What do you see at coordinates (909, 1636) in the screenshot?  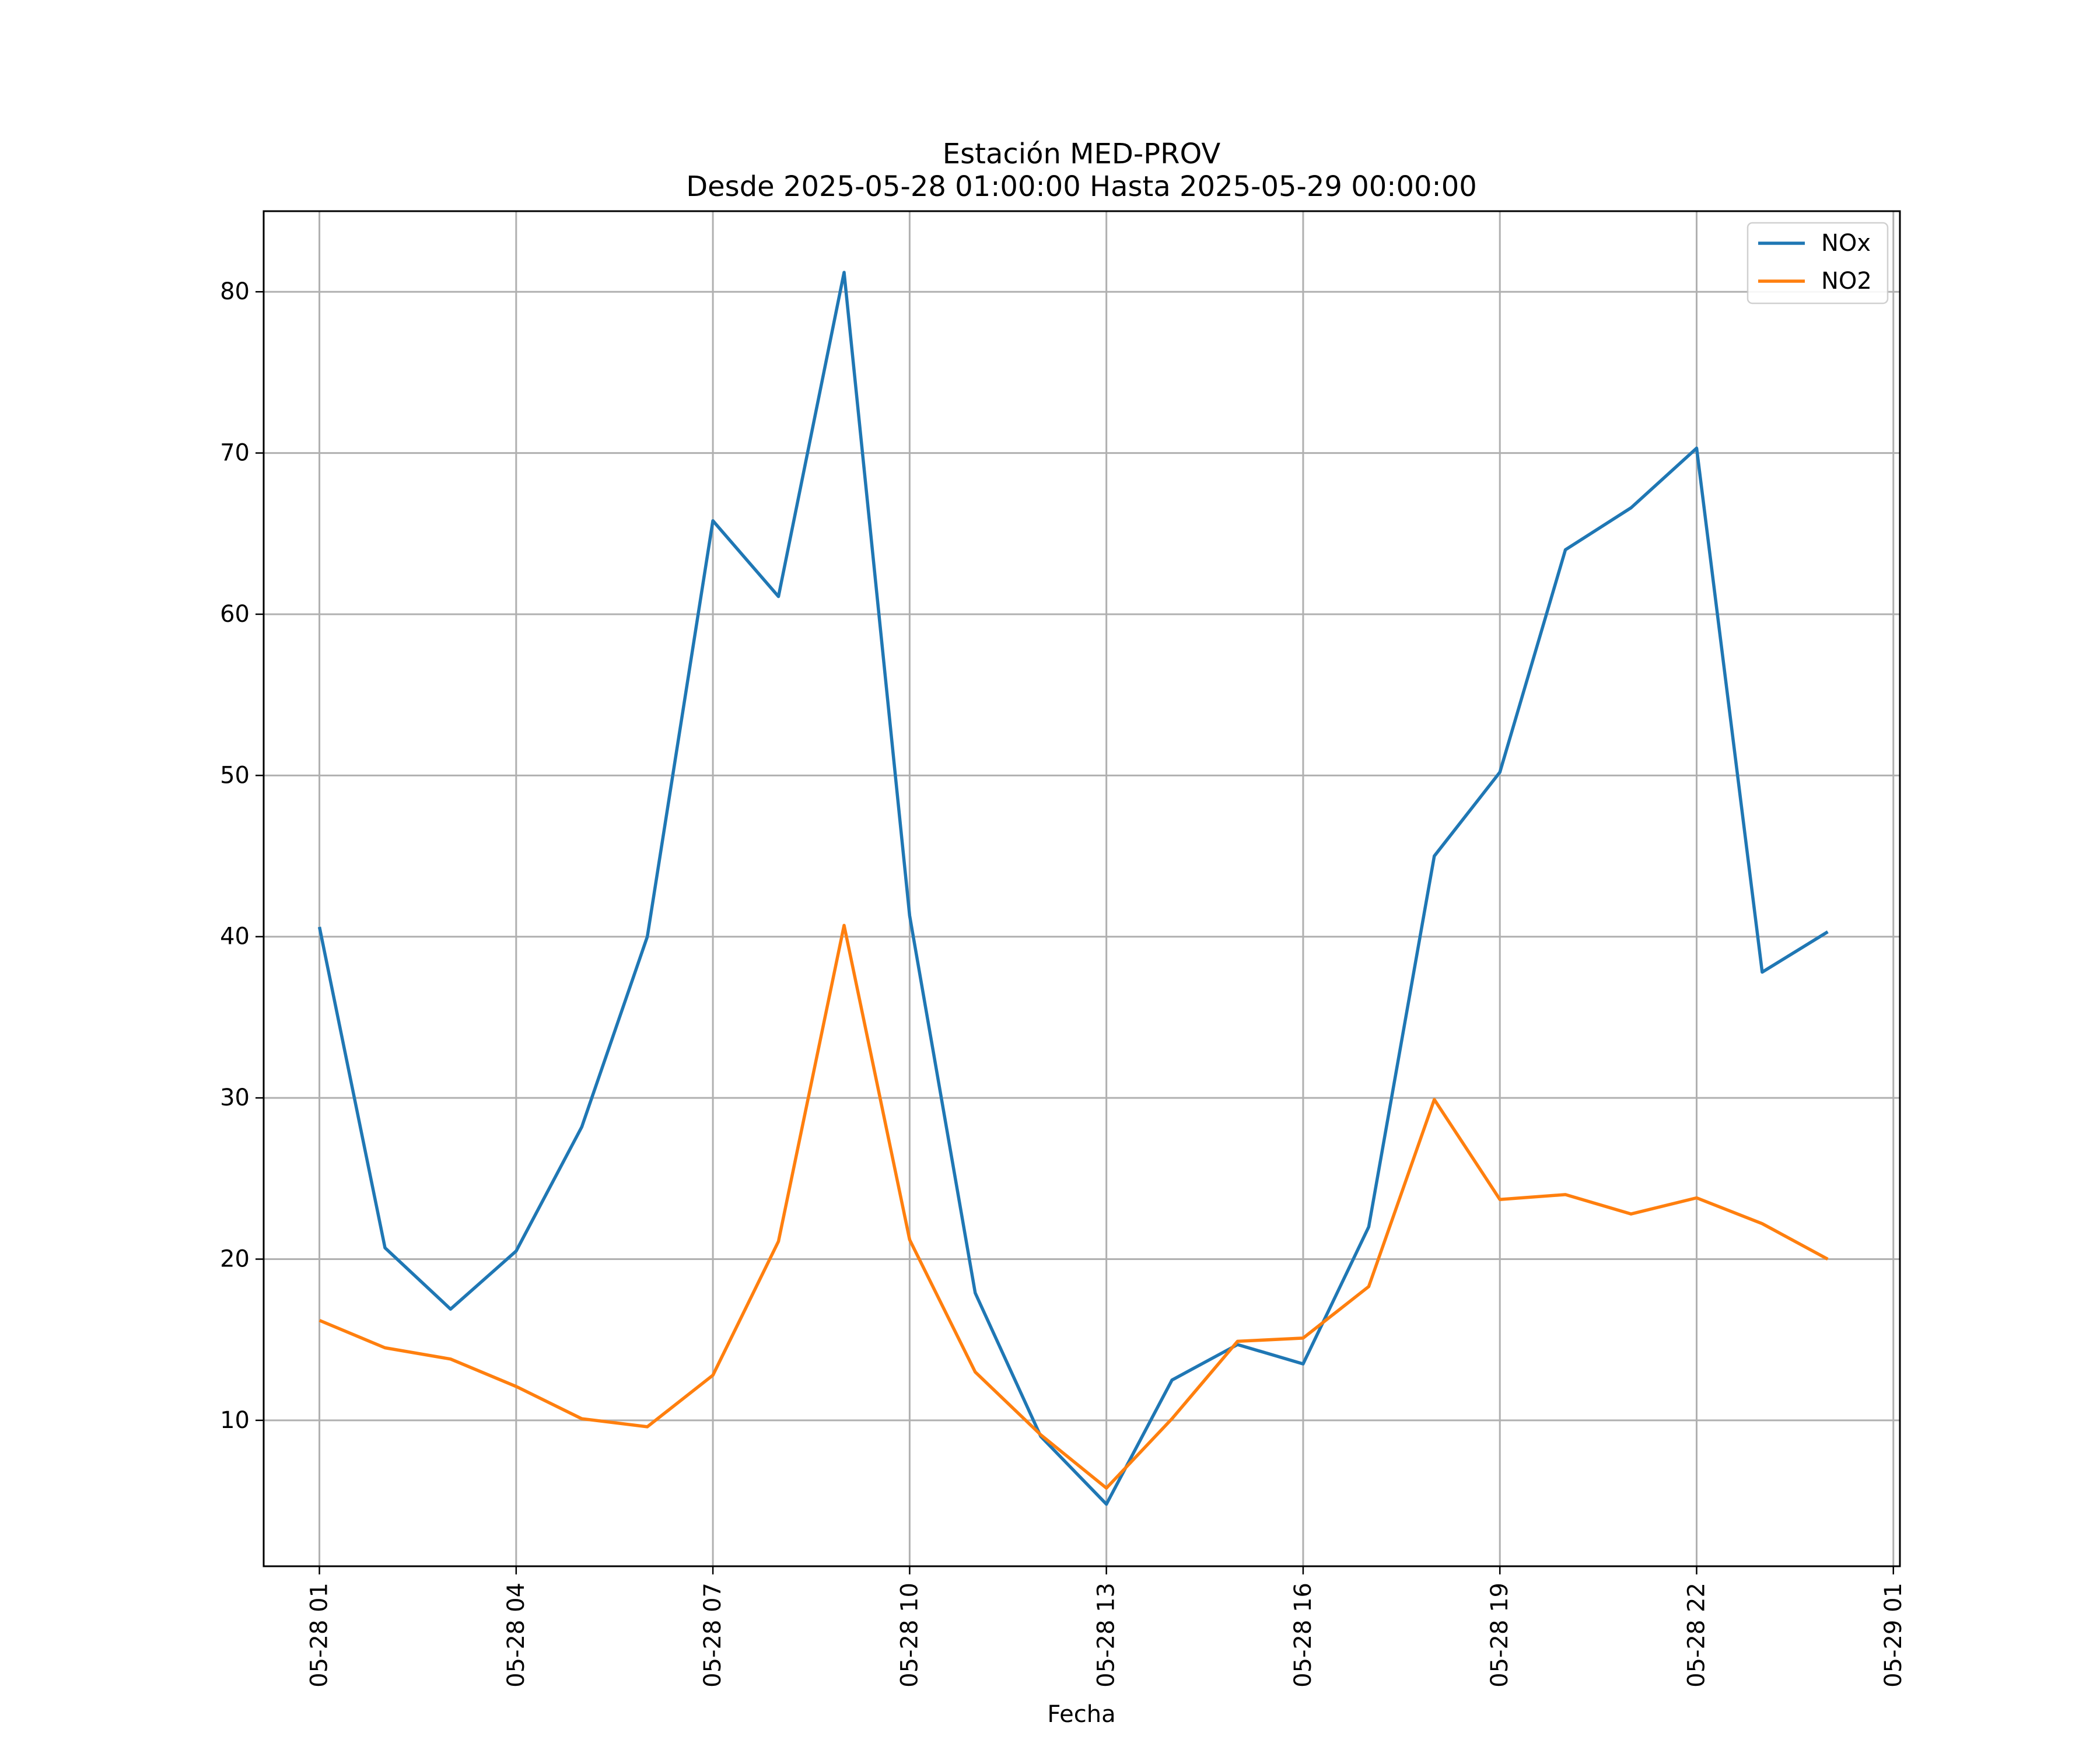 I see `x-tick-label: 05-28 10` at bounding box center [909, 1636].